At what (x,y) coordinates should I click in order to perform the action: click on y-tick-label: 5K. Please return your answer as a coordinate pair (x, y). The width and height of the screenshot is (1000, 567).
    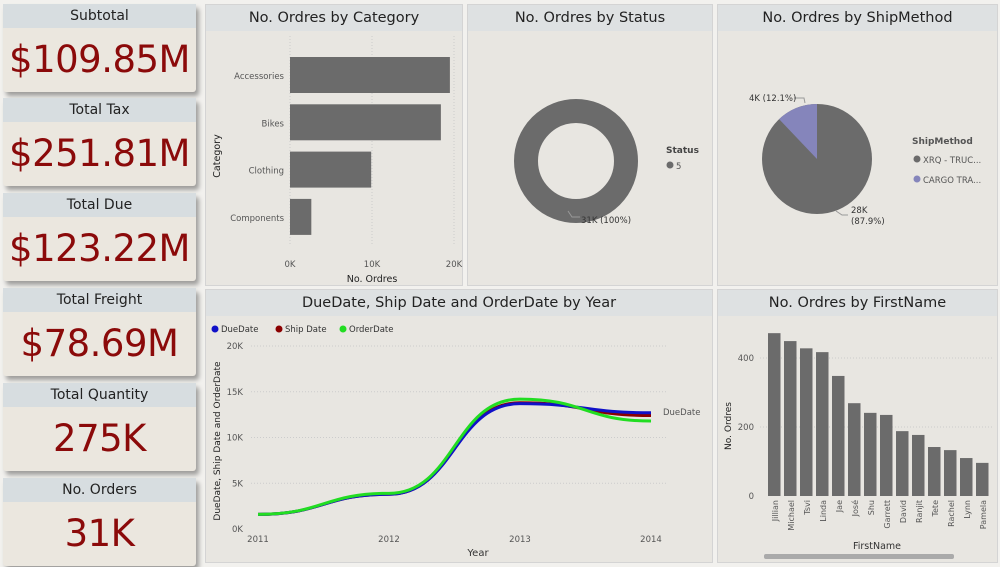
    Looking at the image, I should click on (237, 484).